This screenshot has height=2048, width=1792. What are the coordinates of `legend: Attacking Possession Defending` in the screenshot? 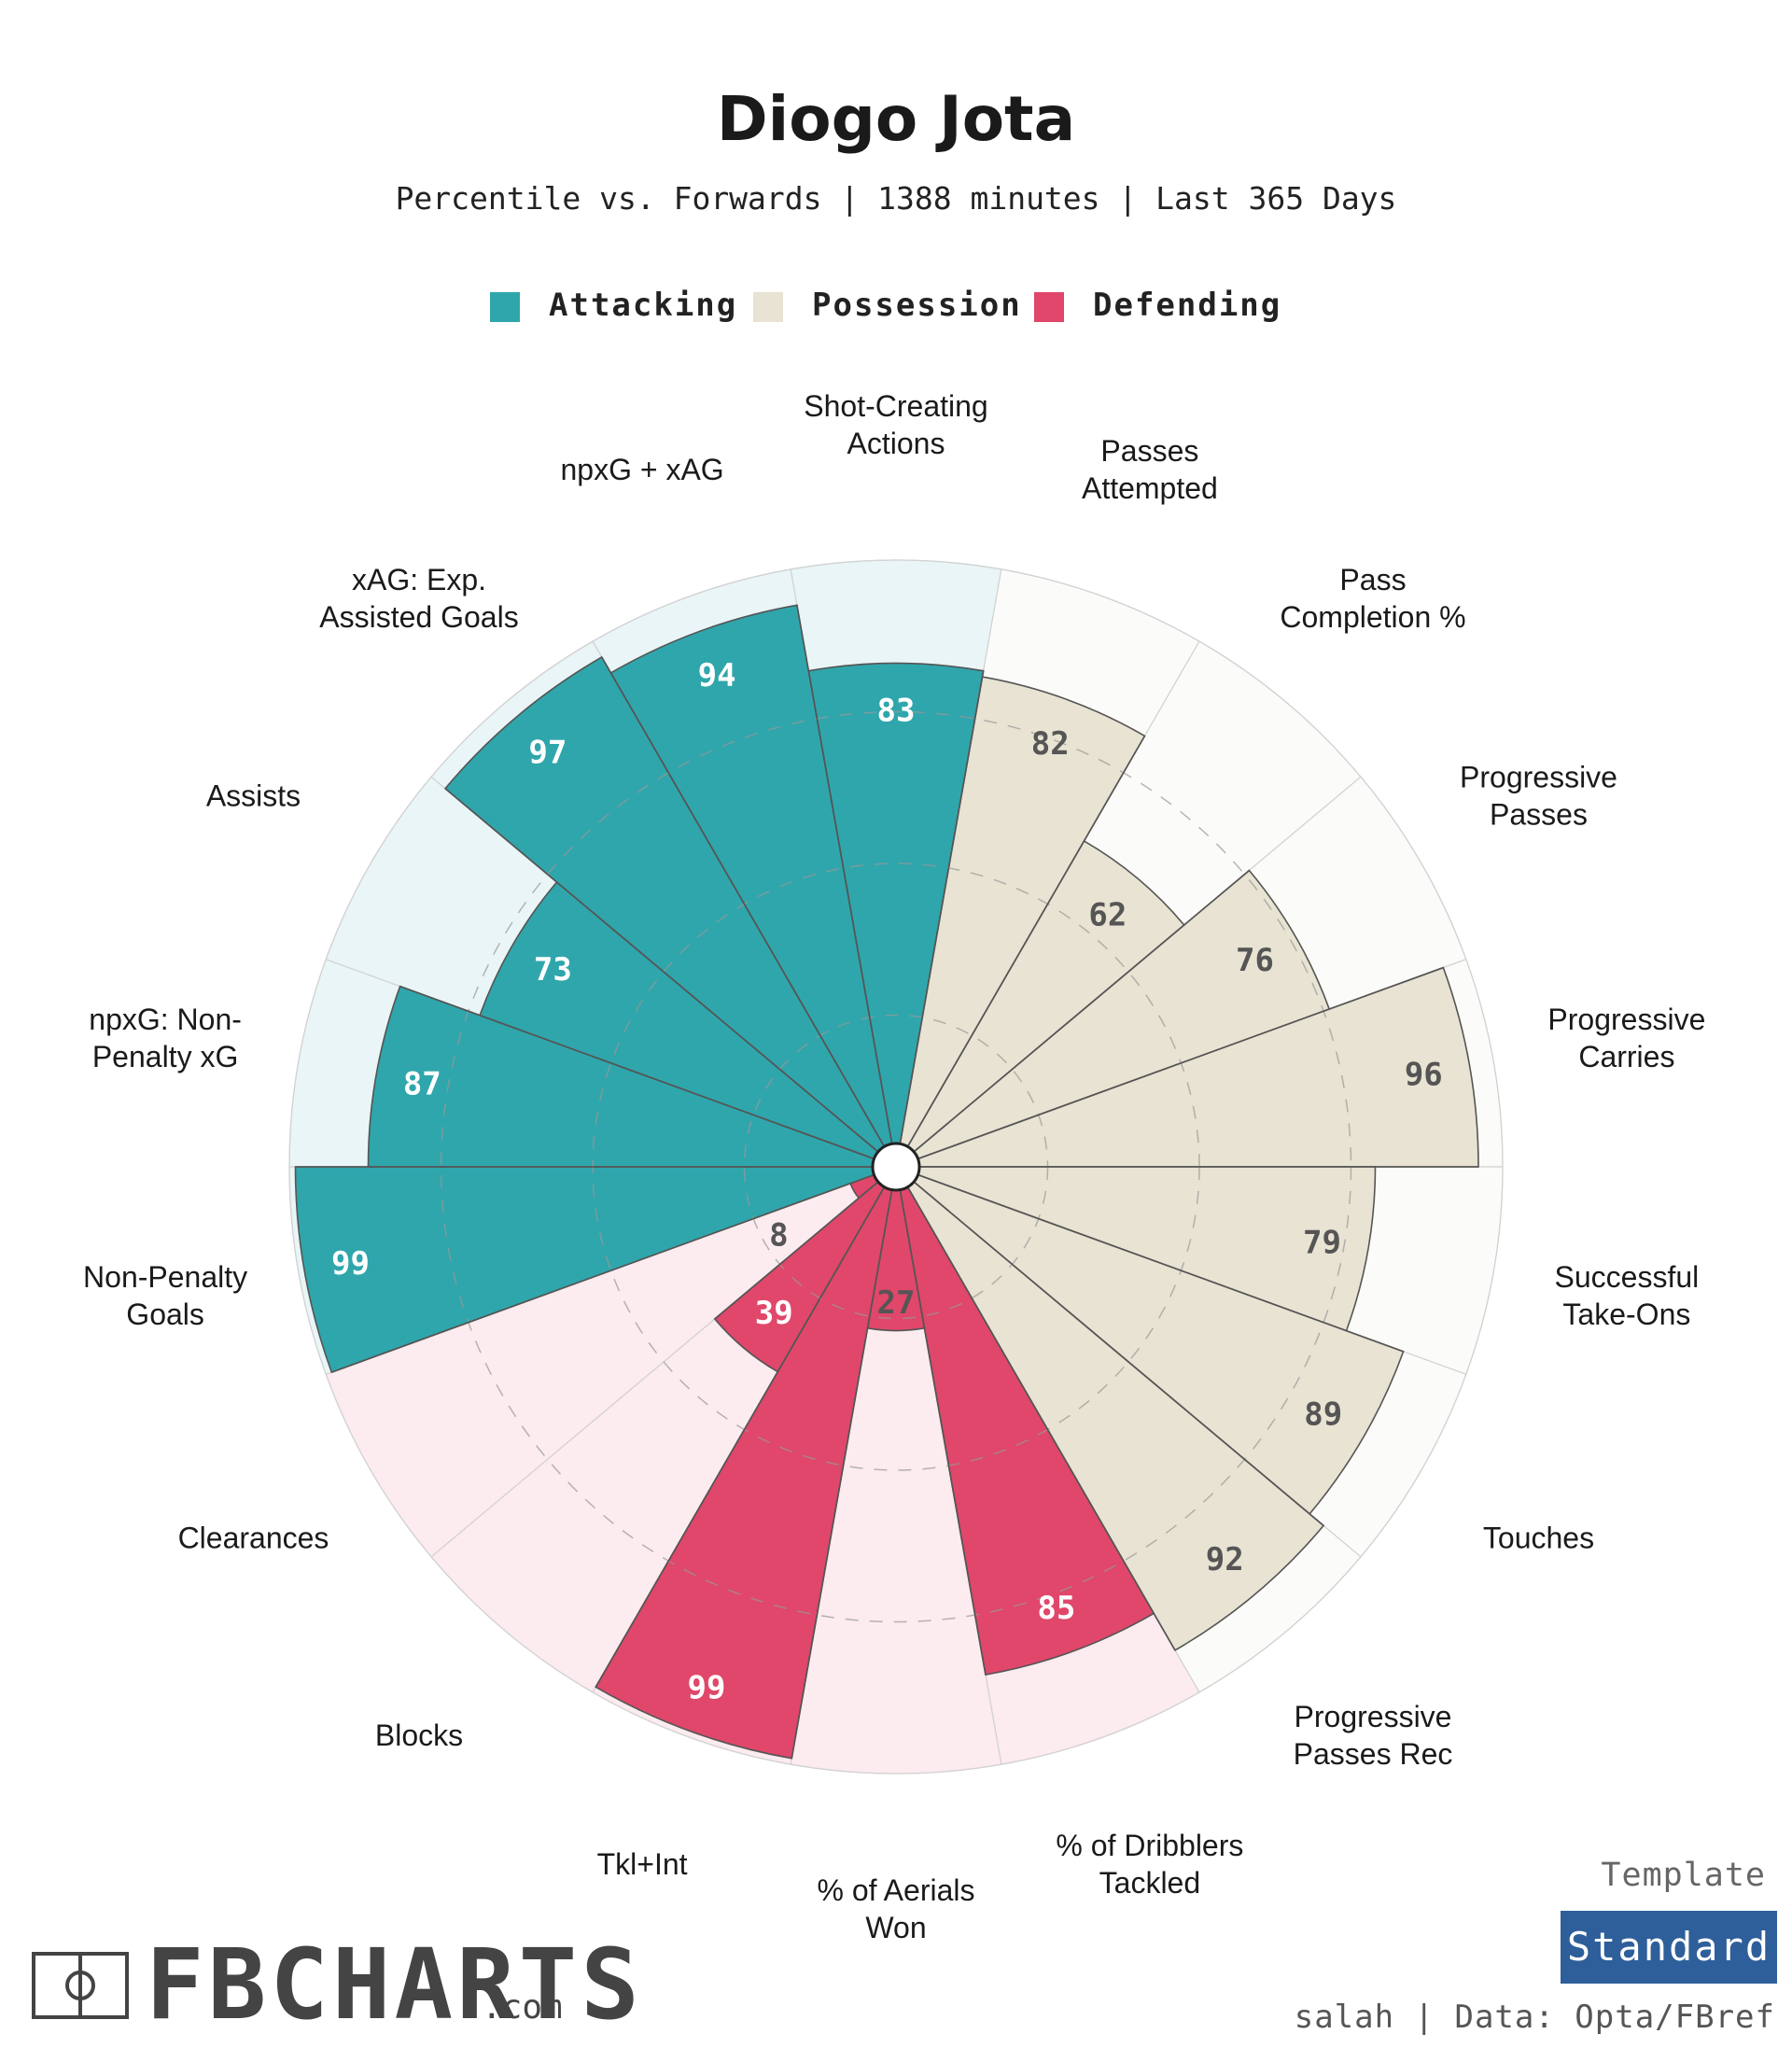 It's located at (885, 305).